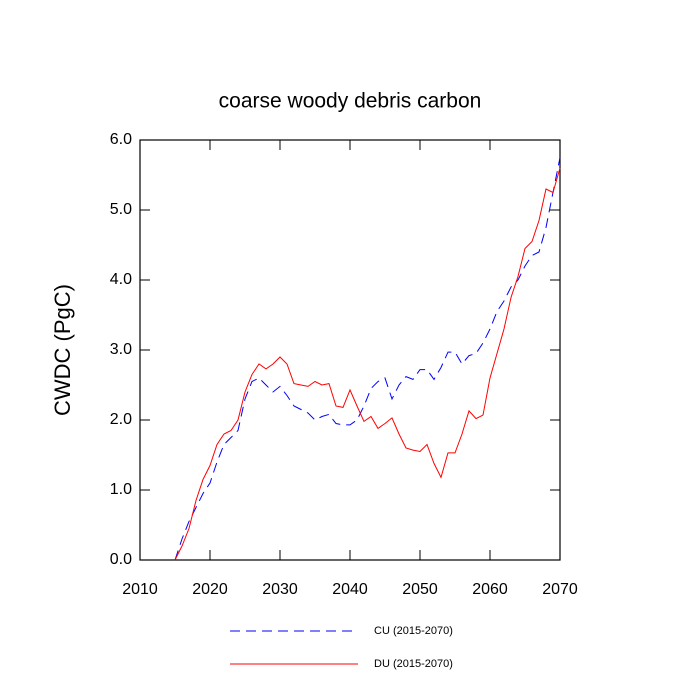  I want to click on y-tick-label: 2.0, so click(121, 419).